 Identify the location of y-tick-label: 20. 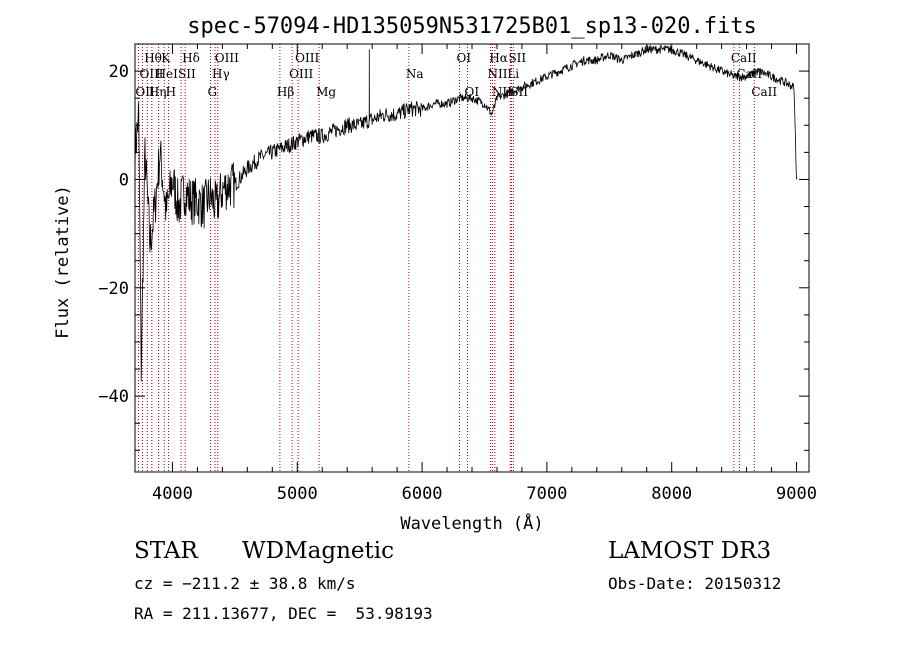
(119, 72).